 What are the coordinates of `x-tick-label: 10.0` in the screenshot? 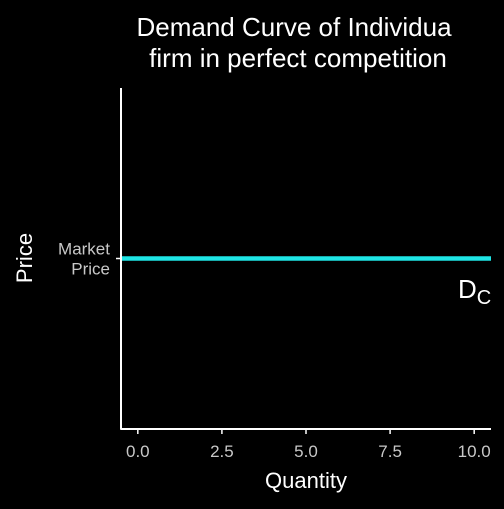 It's located at (474, 451).